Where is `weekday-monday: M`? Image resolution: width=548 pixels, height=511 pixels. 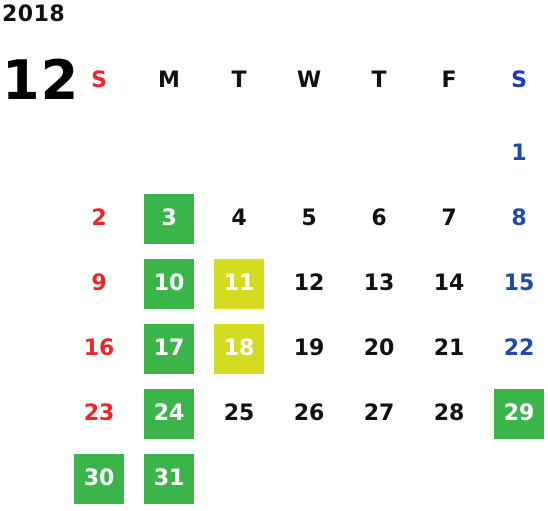
weekday-monday: M is located at coordinates (169, 80).